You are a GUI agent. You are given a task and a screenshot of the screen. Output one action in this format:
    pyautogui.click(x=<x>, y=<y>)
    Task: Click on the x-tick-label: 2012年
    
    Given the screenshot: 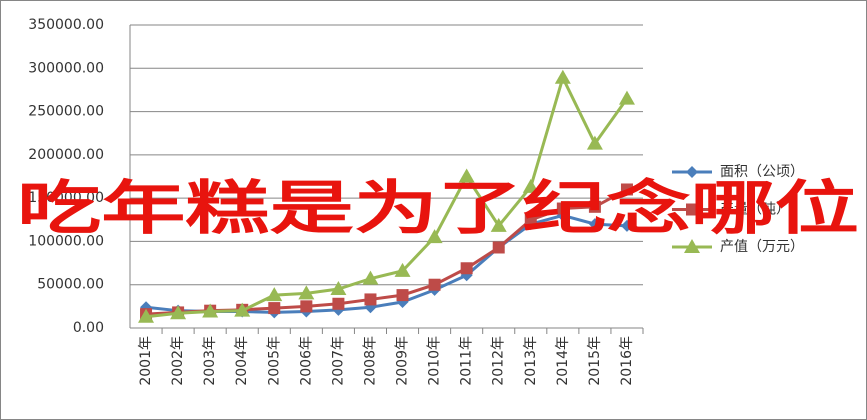 What is the action you would take?
    pyautogui.click(x=499, y=361)
    